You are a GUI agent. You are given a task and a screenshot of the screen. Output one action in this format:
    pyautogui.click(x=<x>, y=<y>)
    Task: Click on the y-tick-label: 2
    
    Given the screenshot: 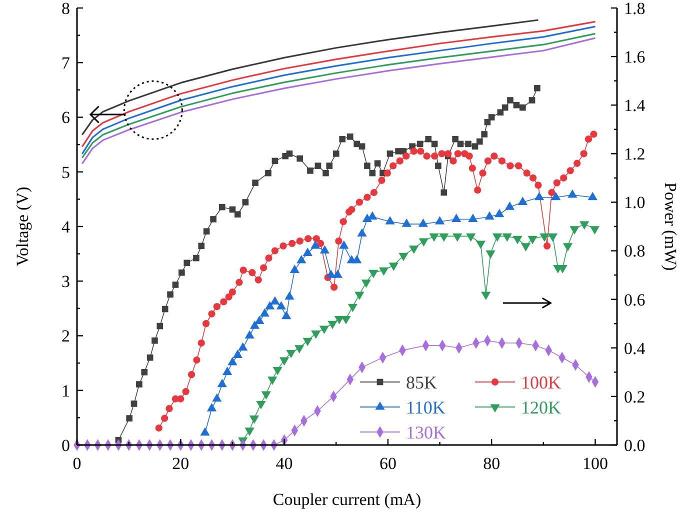 What is the action you would take?
    pyautogui.click(x=66, y=336)
    